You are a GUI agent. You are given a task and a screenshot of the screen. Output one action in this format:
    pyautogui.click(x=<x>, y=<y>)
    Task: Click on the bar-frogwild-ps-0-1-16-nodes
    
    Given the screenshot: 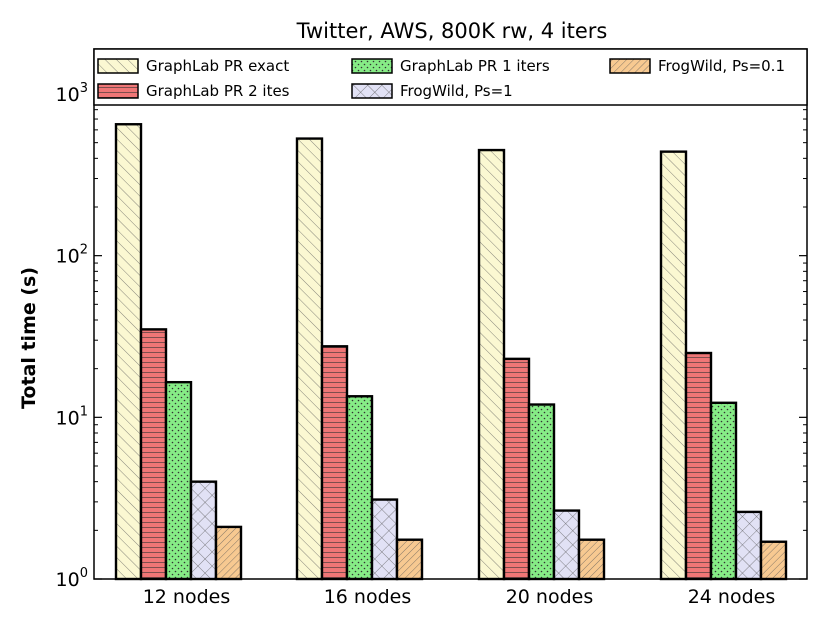 What is the action you would take?
    pyautogui.click(x=409, y=559)
    